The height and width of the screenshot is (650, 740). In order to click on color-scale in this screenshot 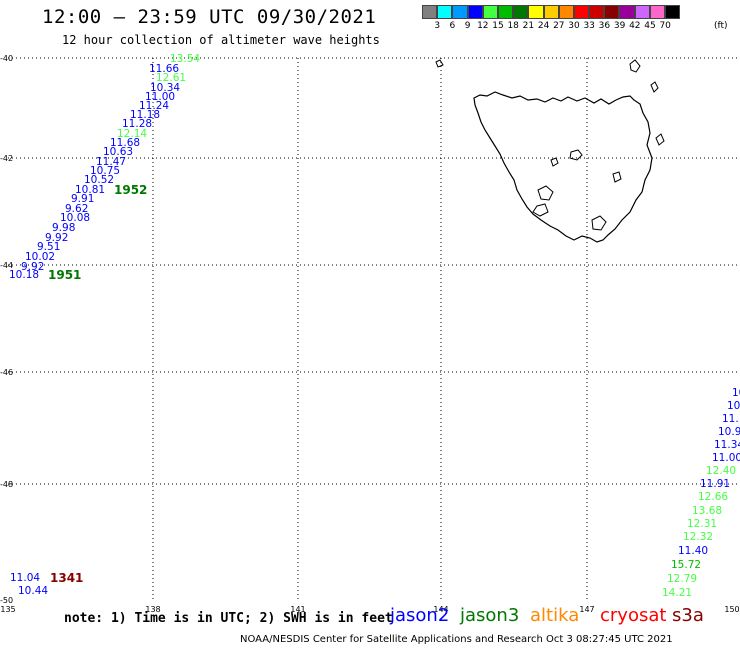, I will do `click(551, 12)`.